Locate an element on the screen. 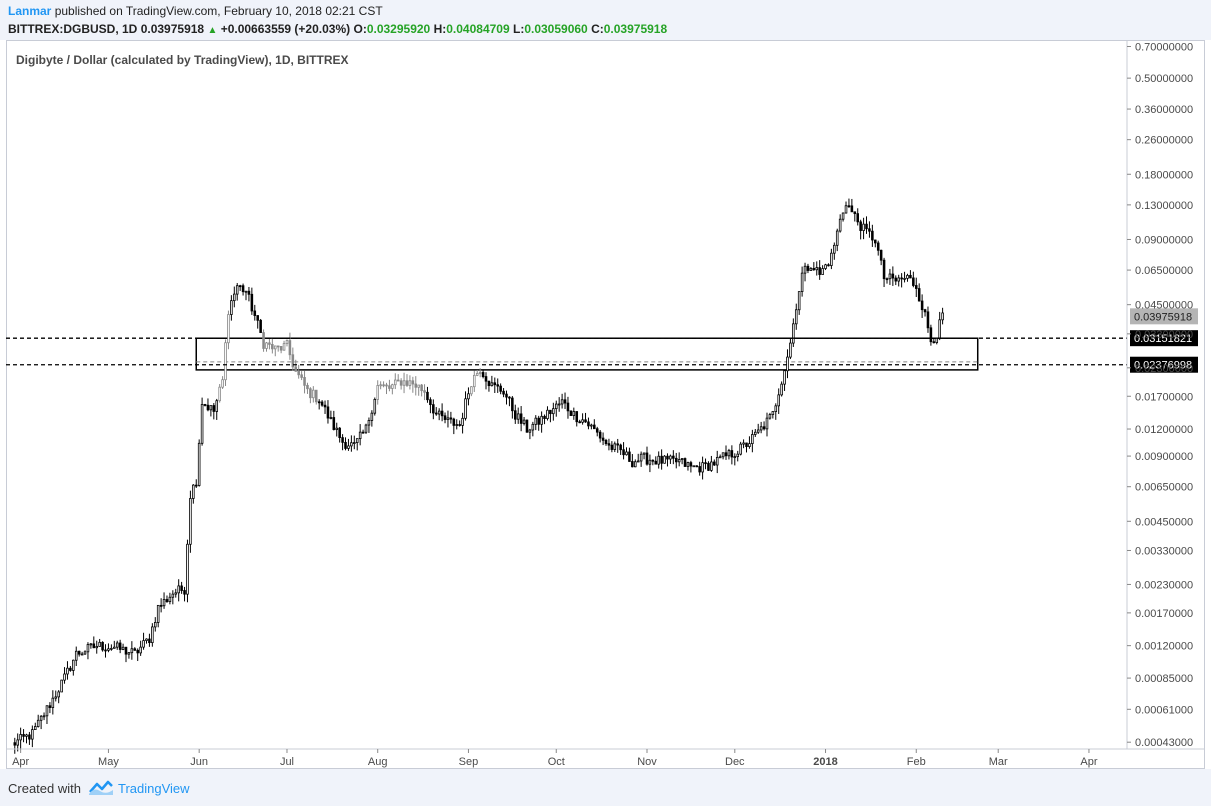 The width and height of the screenshot is (1211, 806). y-tick-label: 0.00330000 is located at coordinates (1164, 551).